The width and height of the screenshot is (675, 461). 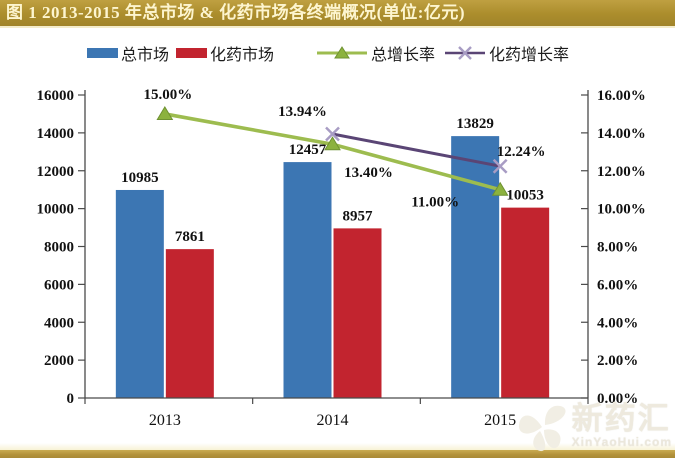 I want to click on growth-data-label: 13.40%, so click(x=368, y=173).